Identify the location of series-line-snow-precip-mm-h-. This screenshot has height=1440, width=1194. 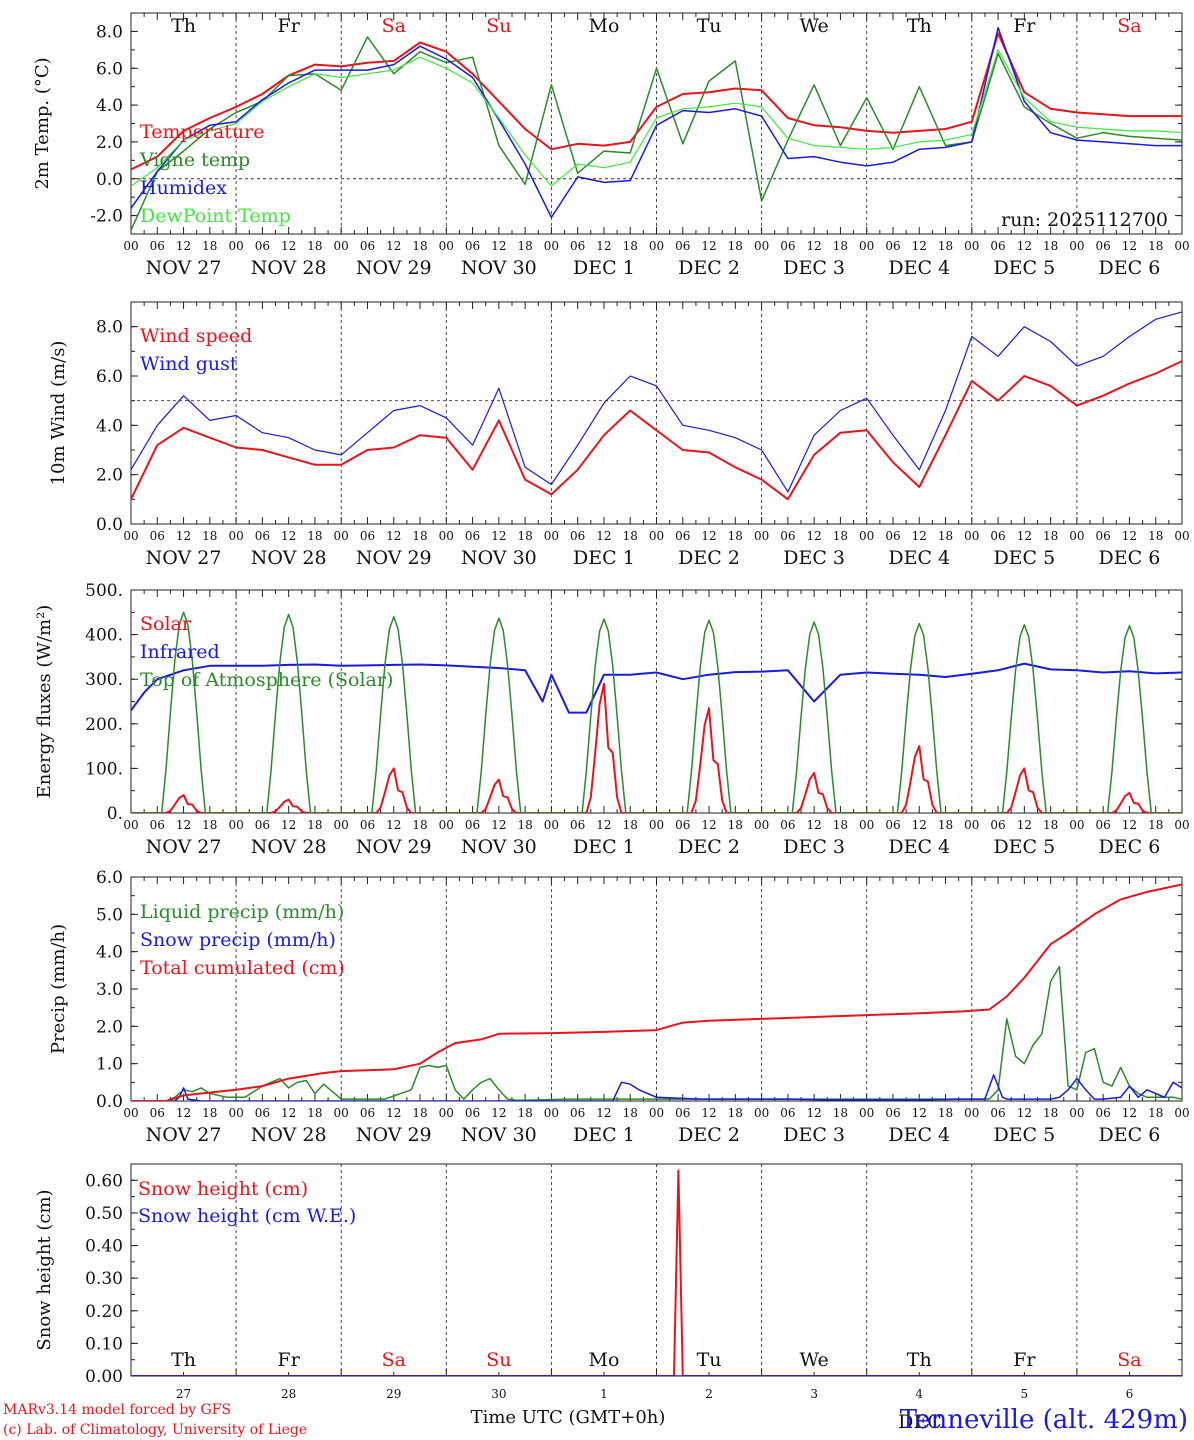
(656, 1087).